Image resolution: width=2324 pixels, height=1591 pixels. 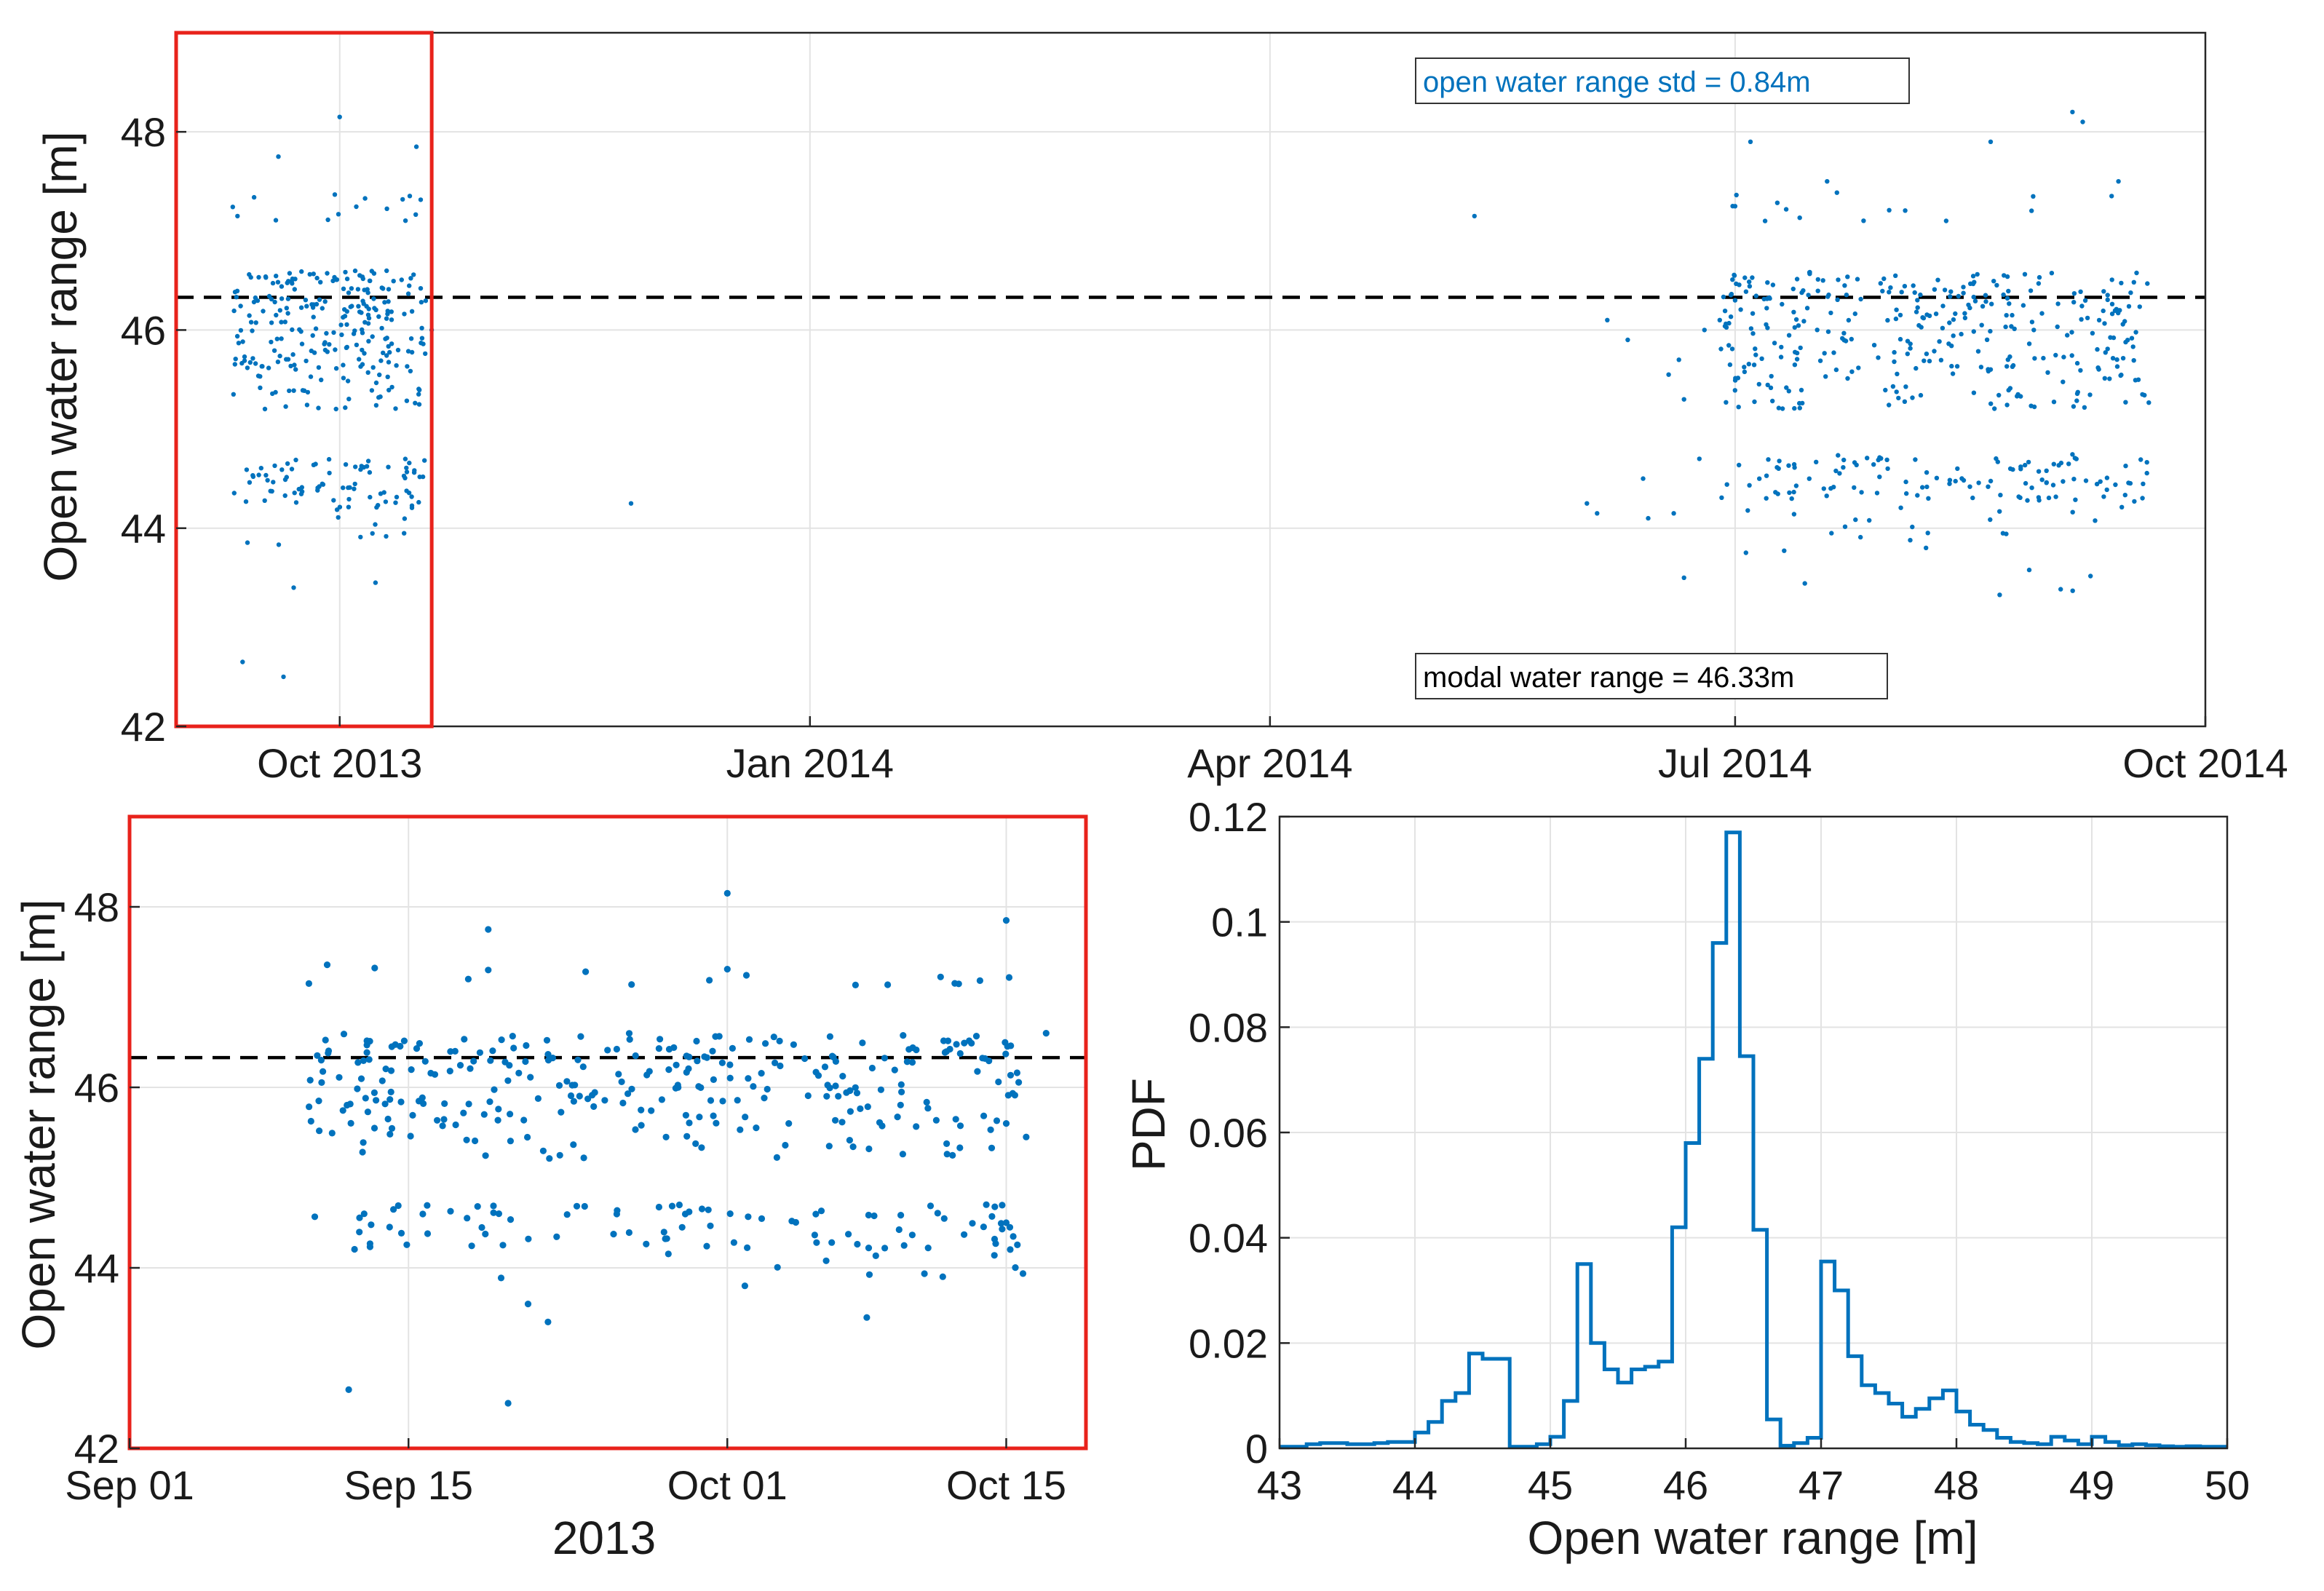 What do you see at coordinates (1239, 922) in the screenshot?
I see `y-tick-label: 0.1` at bounding box center [1239, 922].